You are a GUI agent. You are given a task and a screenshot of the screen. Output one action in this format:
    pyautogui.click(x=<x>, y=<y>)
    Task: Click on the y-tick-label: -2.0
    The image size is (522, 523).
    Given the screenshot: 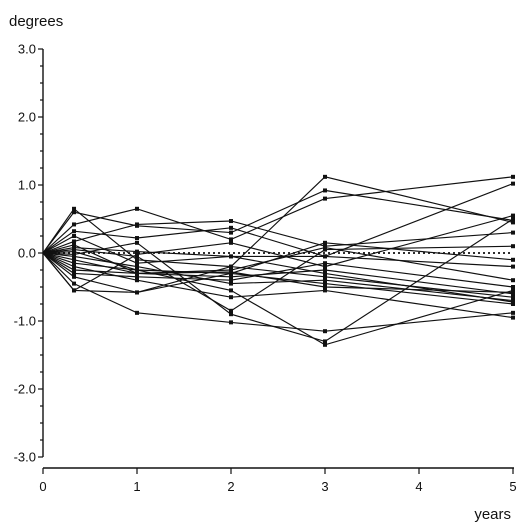 What is the action you would take?
    pyautogui.click(x=25, y=389)
    